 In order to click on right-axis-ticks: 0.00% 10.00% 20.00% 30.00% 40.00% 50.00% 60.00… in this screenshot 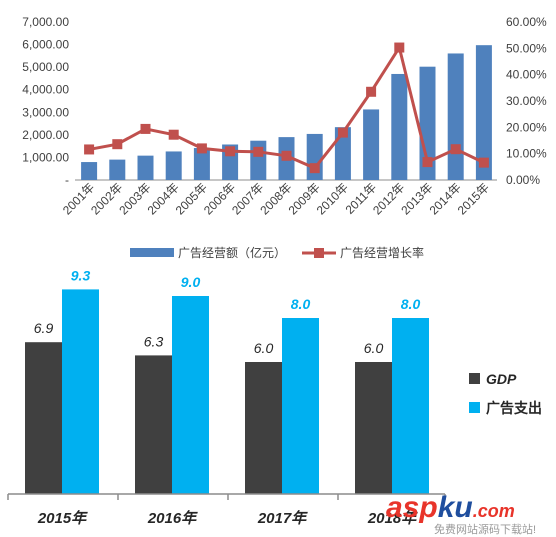, I will do `click(526, 101)`.